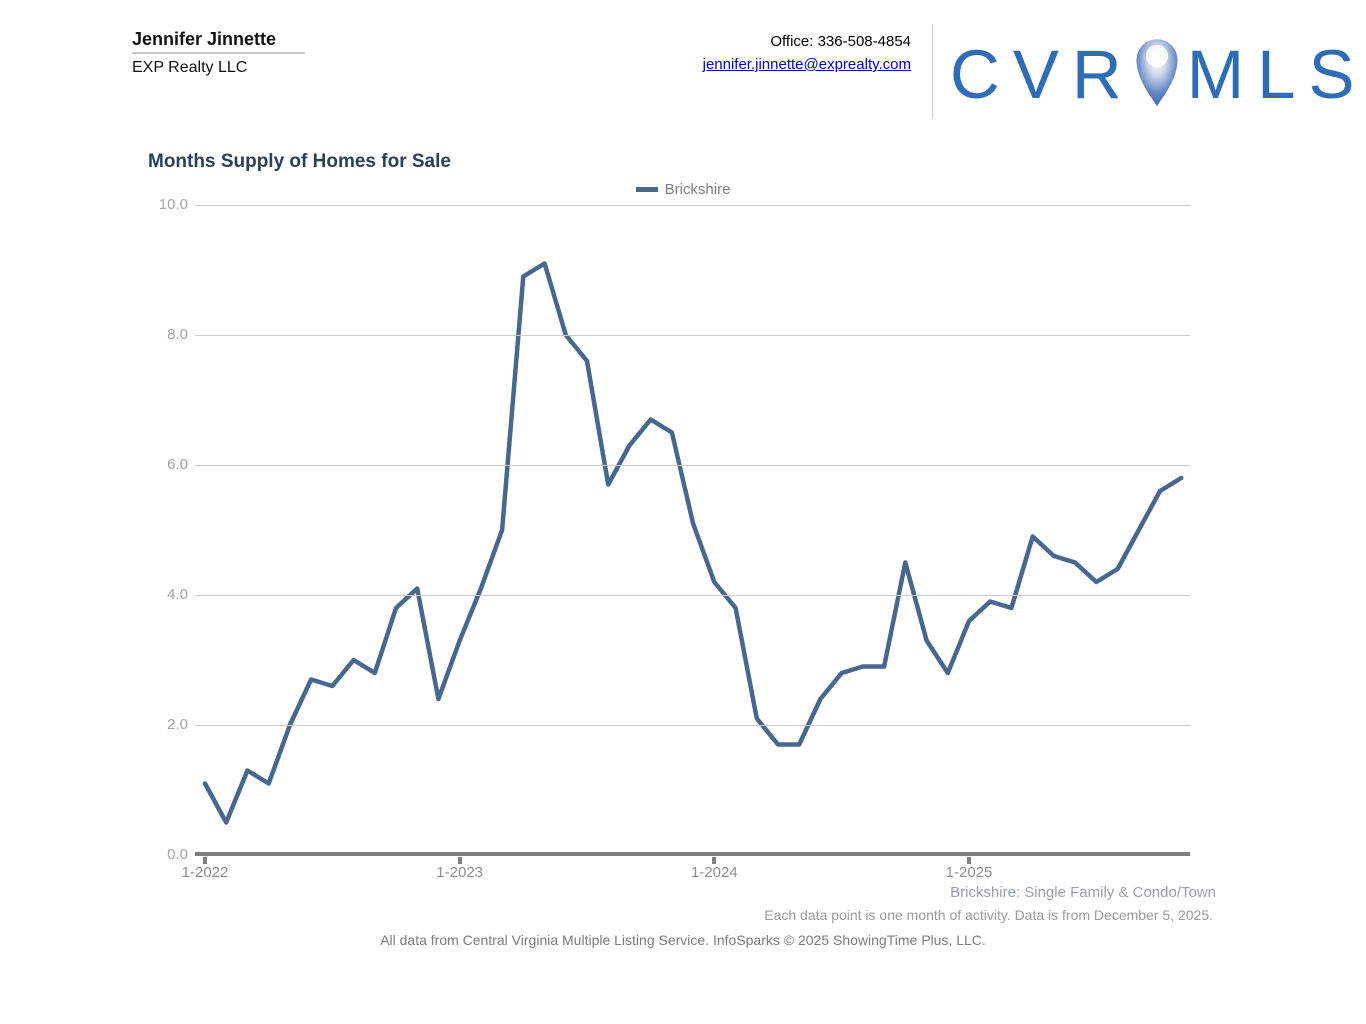 This screenshot has width=1366, height=1024. Describe the element at coordinates (204, 39) in the screenshot. I see `agent-name: Jennifer Jinnette` at that location.